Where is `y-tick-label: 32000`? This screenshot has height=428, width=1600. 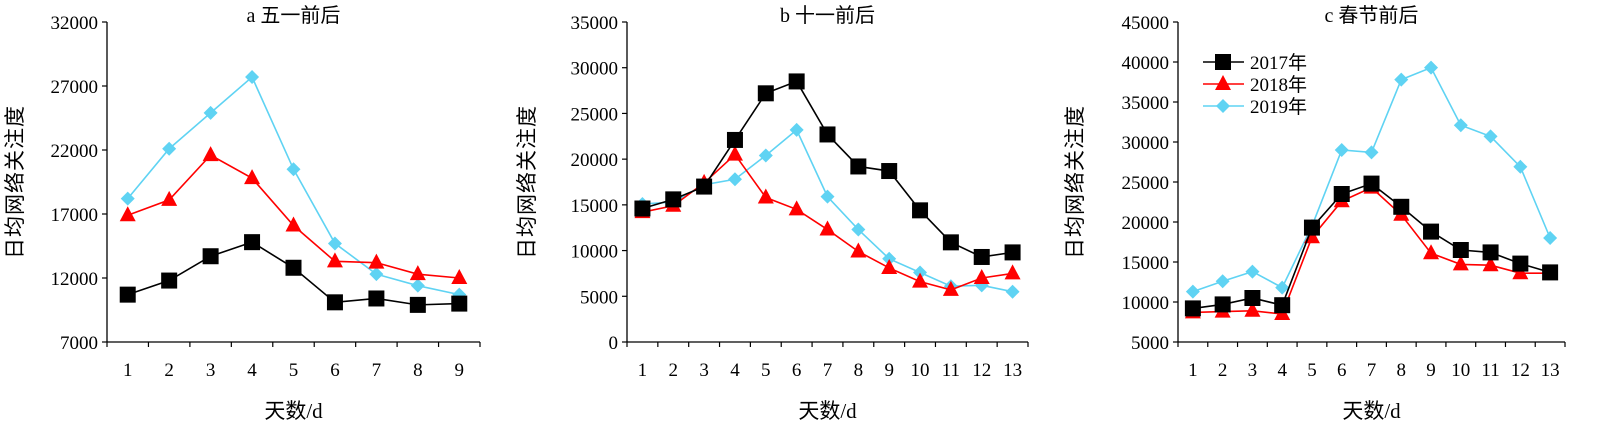 y-tick-label: 32000 is located at coordinates (75, 23).